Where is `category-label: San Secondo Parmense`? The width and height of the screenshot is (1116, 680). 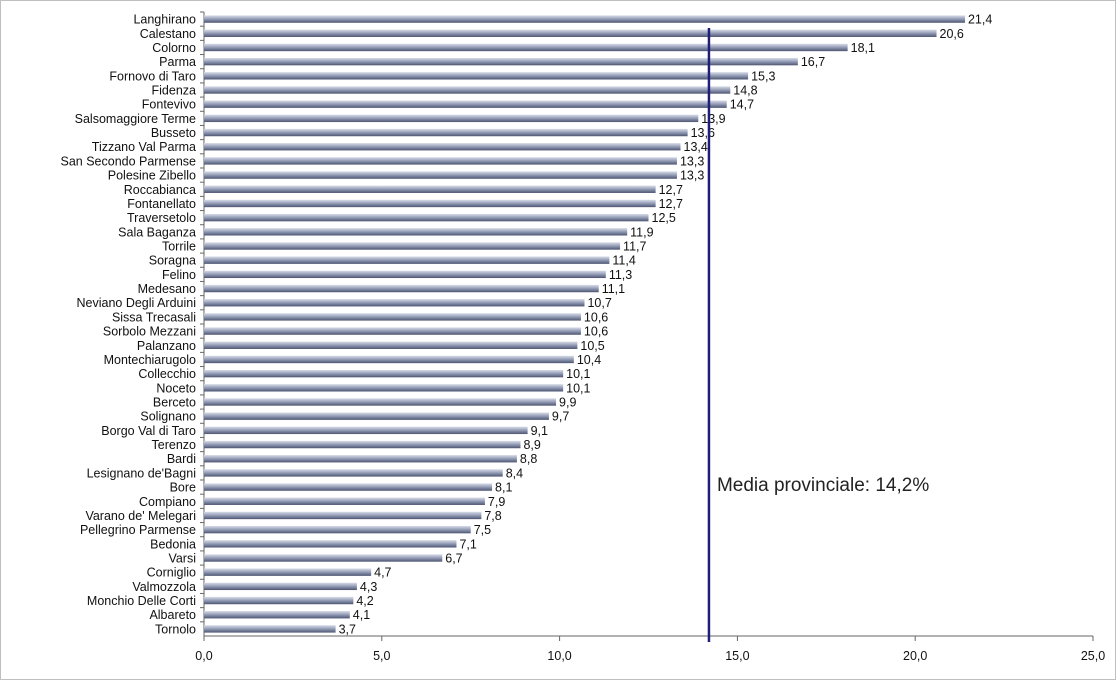 category-label: San Secondo Parmense is located at coordinates (128, 161).